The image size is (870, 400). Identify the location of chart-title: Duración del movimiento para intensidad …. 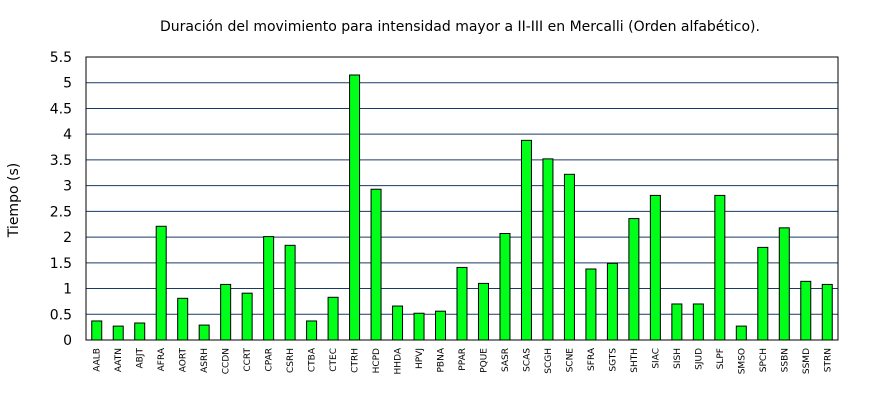
(460, 27).